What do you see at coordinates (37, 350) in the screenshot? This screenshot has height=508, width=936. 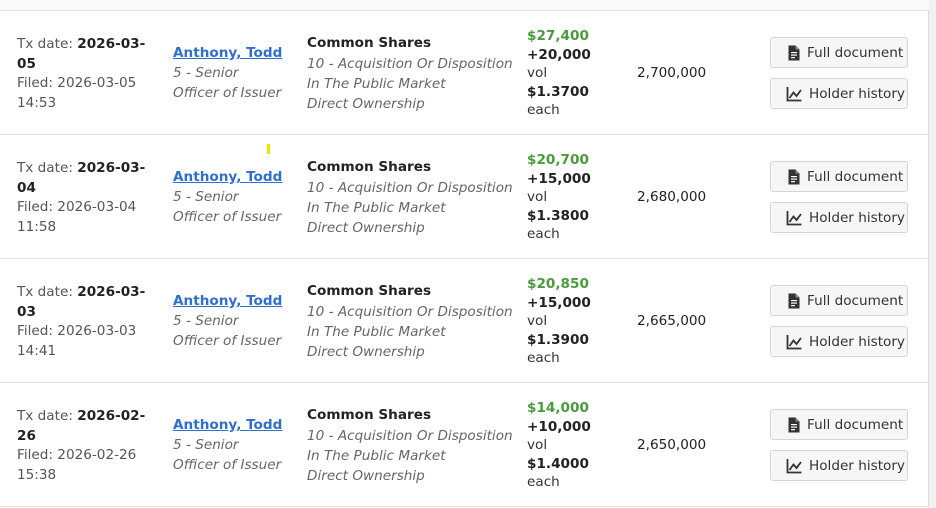 I see `filed-time: 14:41` at bounding box center [37, 350].